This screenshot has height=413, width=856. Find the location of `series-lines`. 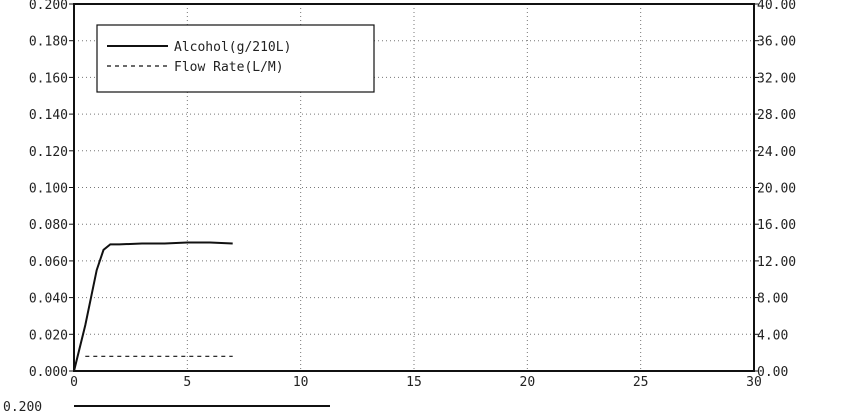

series-lines is located at coordinates (153, 306).